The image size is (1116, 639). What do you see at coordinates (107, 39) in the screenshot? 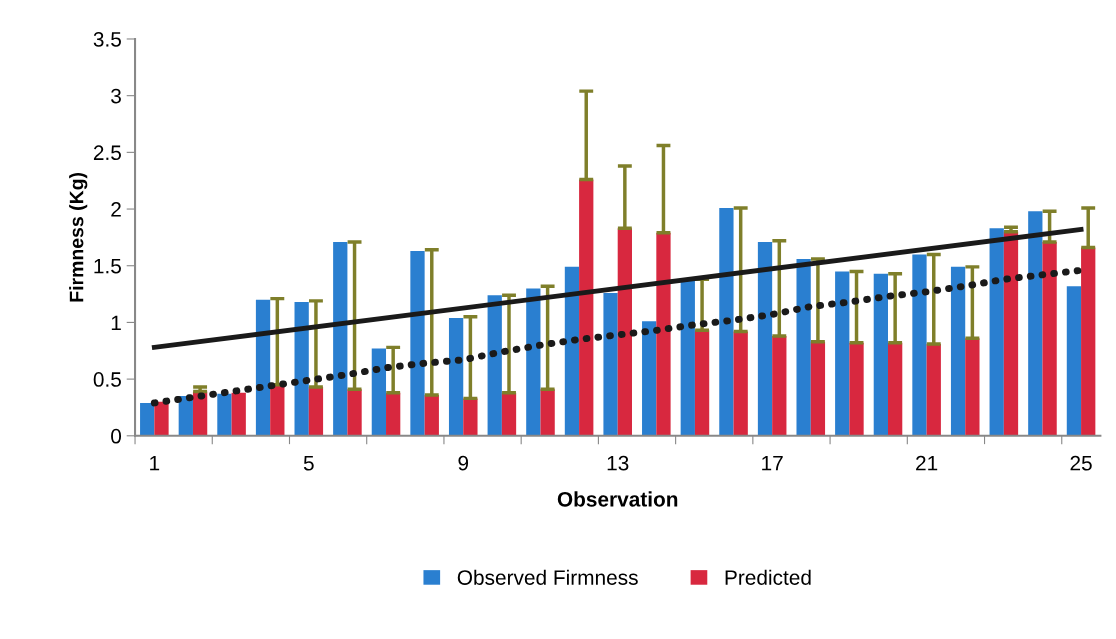
I see `y-tick-label: 3.5` at bounding box center [107, 39].